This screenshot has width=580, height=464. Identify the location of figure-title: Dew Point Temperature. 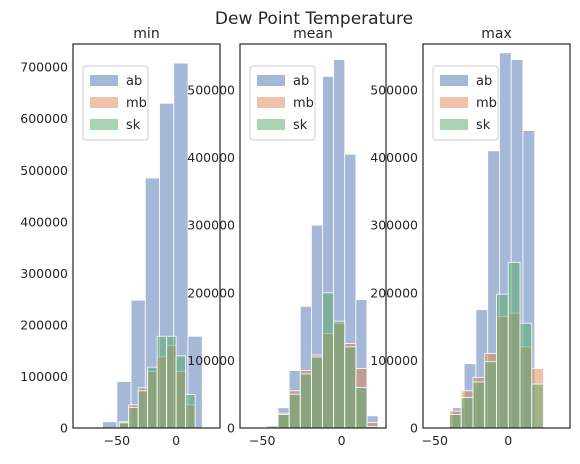
(314, 19).